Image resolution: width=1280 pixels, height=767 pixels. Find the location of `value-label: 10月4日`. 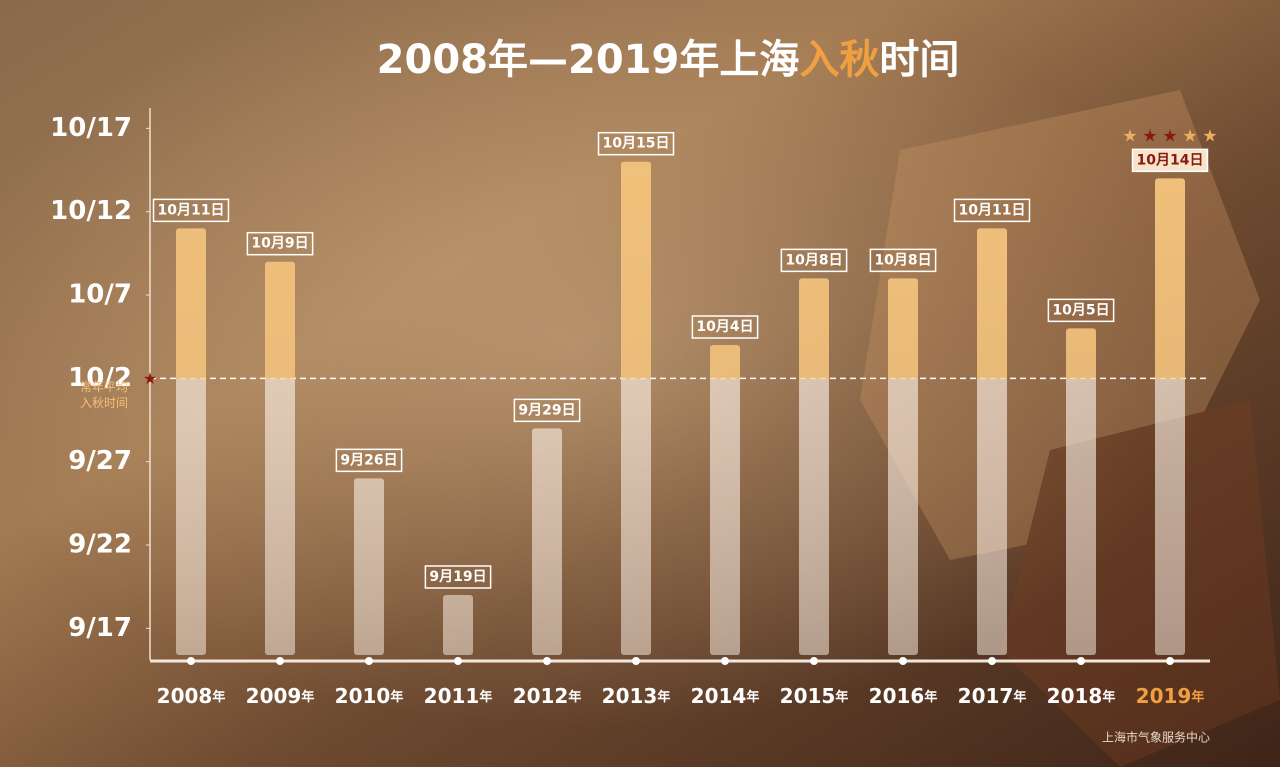

value-label: 10月4日 is located at coordinates (724, 327).